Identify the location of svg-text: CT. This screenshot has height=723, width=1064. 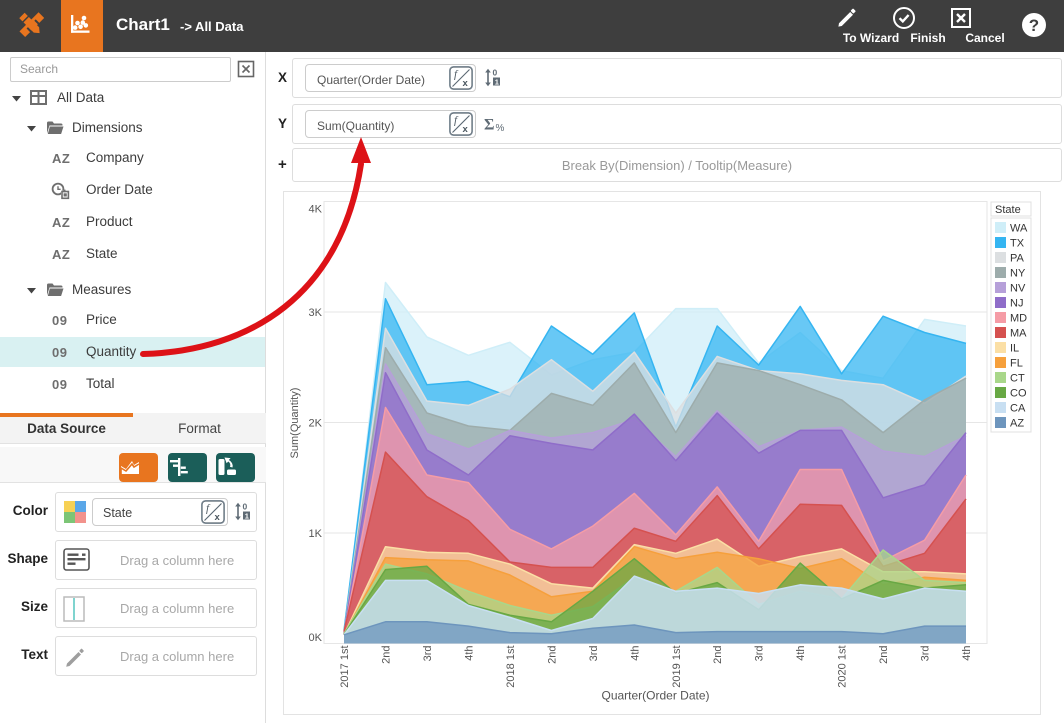
(1017, 379).